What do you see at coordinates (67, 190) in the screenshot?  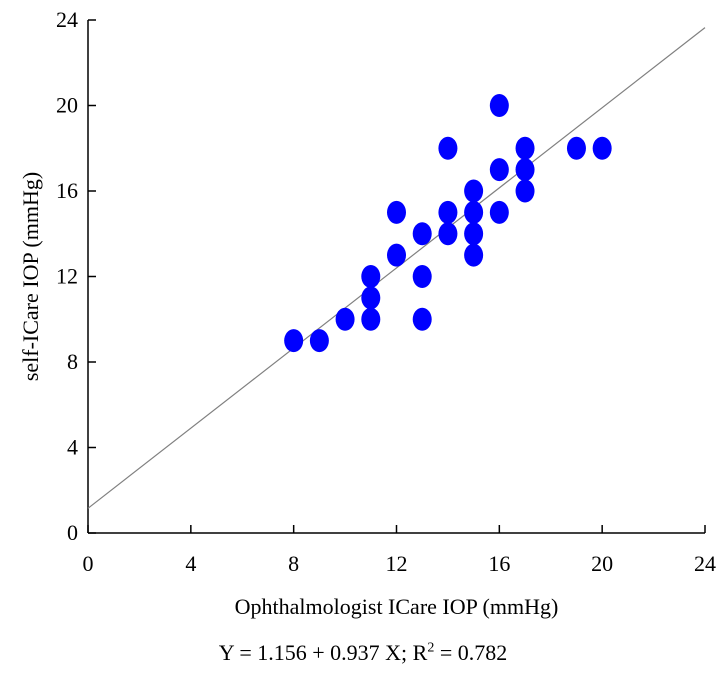 I see `y-tick-label: 16` at bounding box center [67, 190].